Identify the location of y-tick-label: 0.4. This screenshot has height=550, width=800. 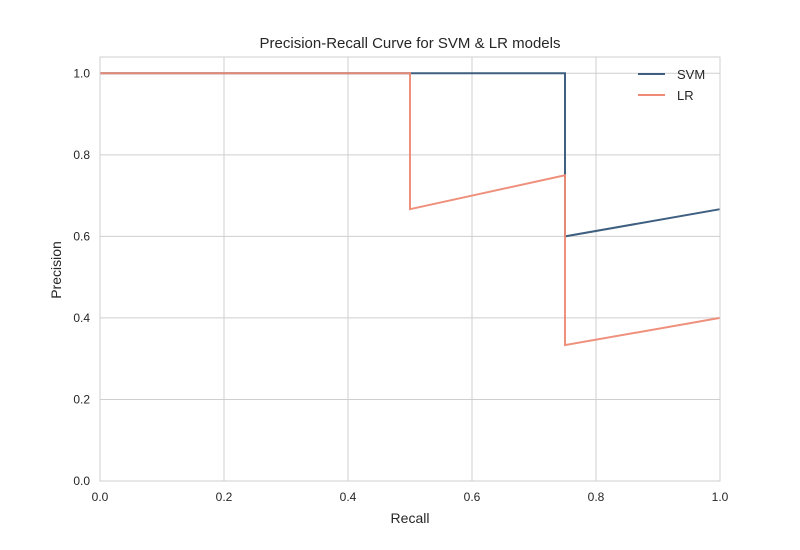
(81, 318).